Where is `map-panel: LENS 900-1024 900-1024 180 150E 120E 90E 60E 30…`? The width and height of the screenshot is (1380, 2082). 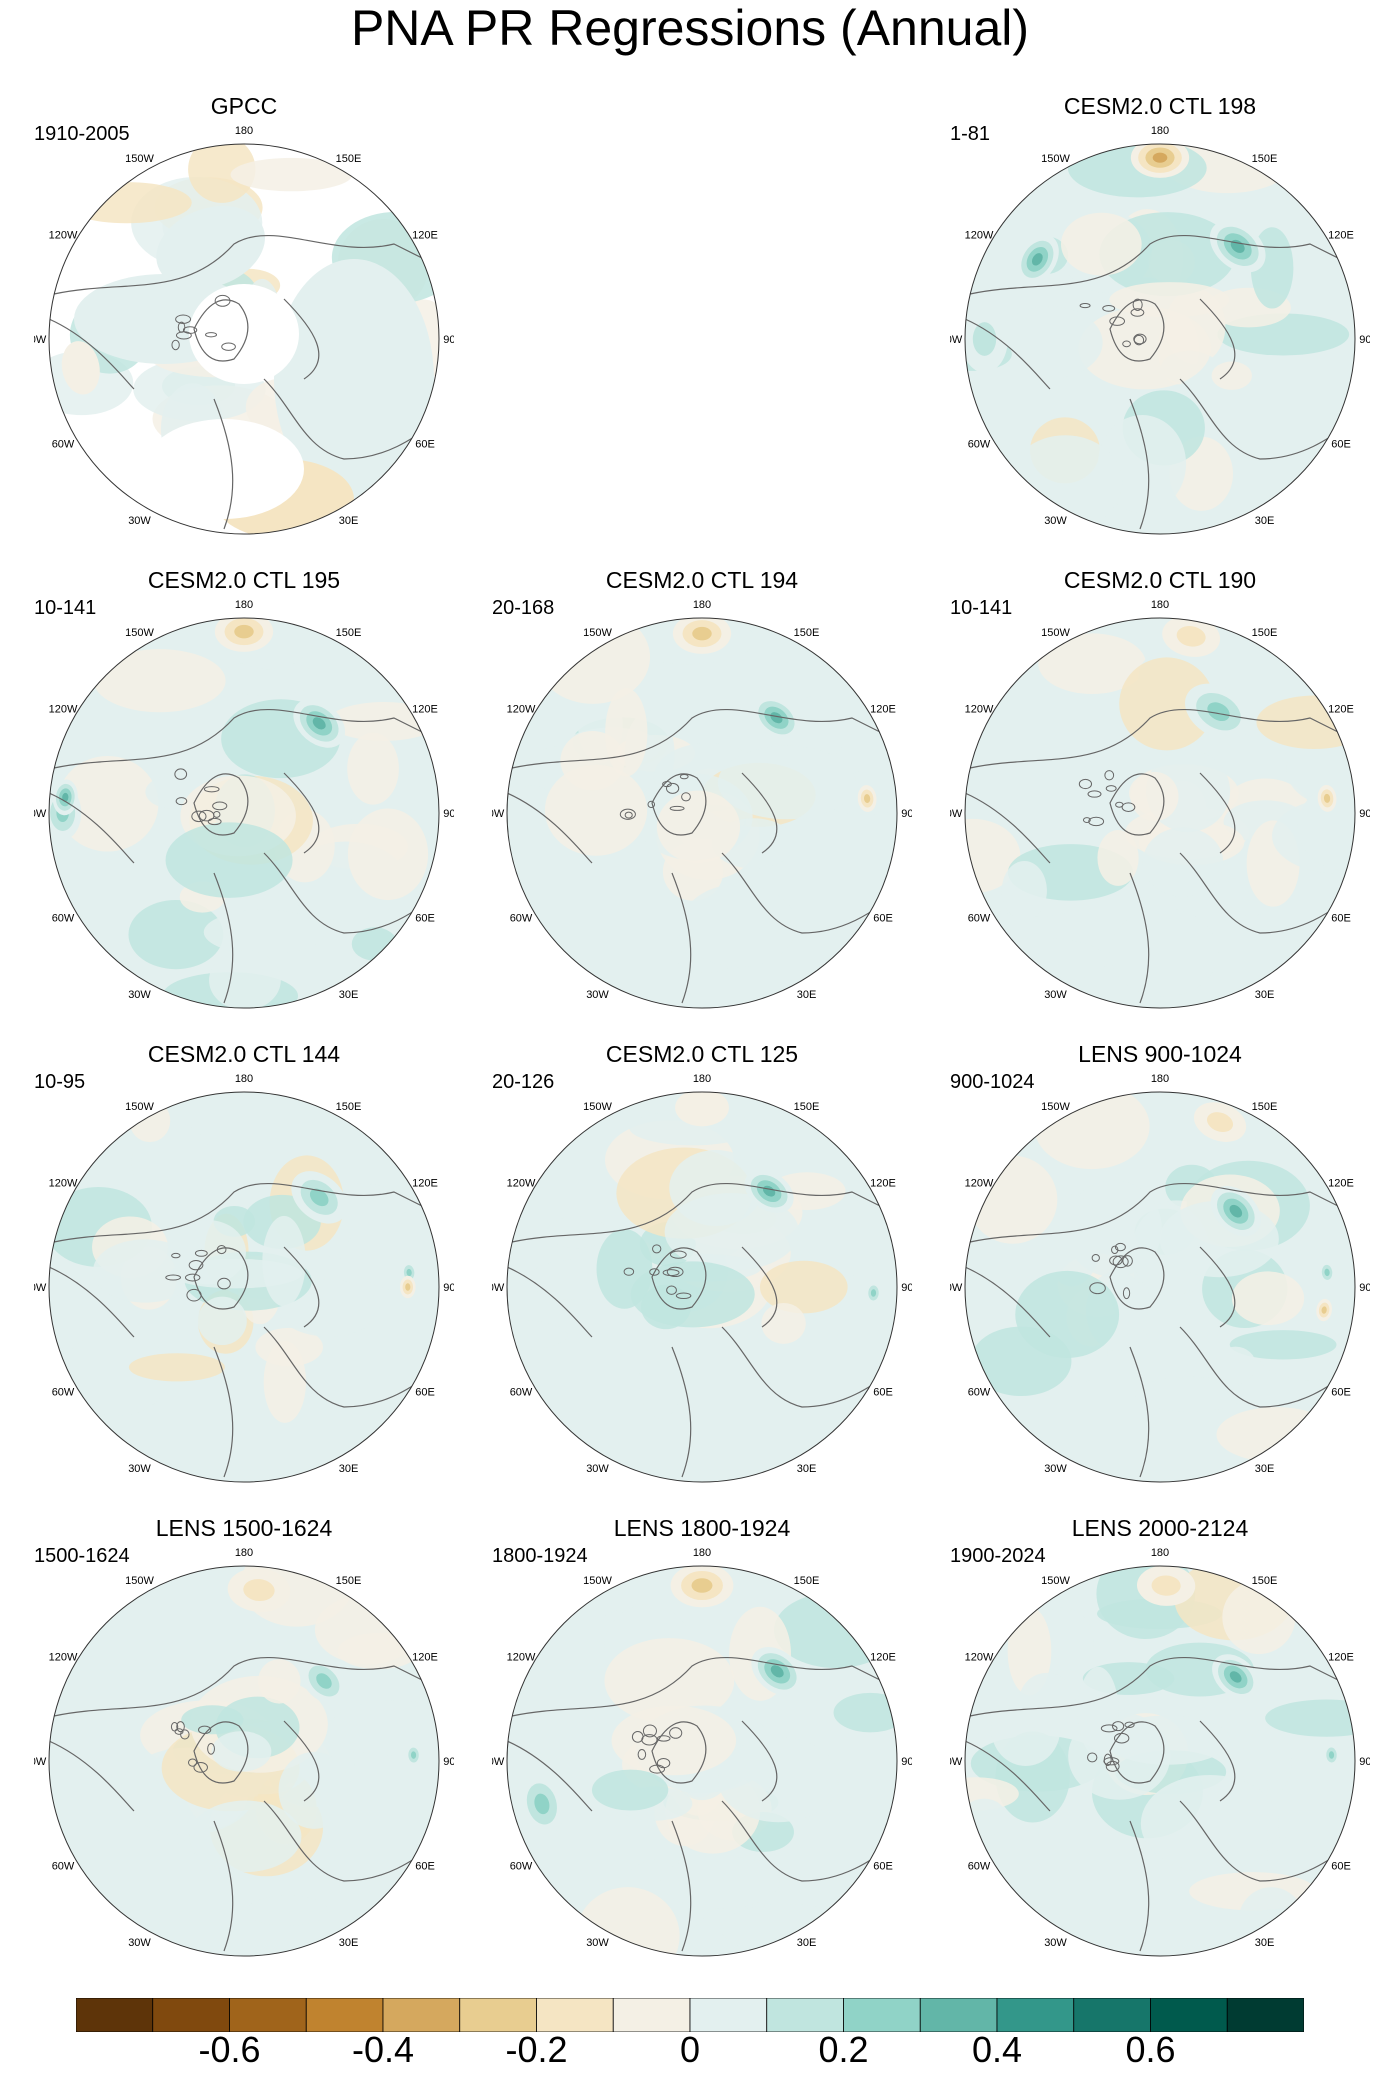
map-panel: LENS 900-1024 900-1024 180 150E 120E 90E 60E 30… is located at coordinates (1160, 1265).